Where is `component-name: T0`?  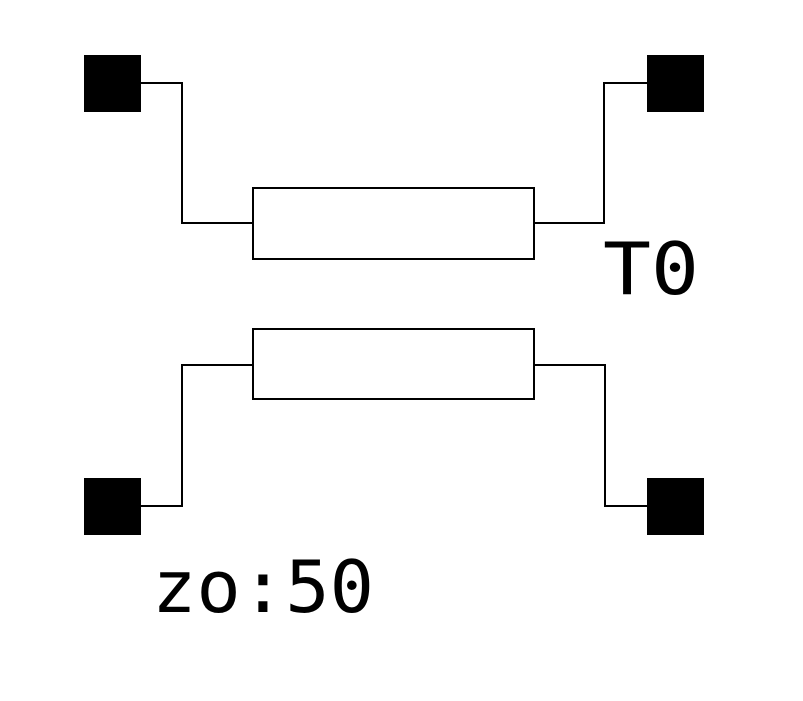
component-name: T0 is located at coordinates (651, 269).